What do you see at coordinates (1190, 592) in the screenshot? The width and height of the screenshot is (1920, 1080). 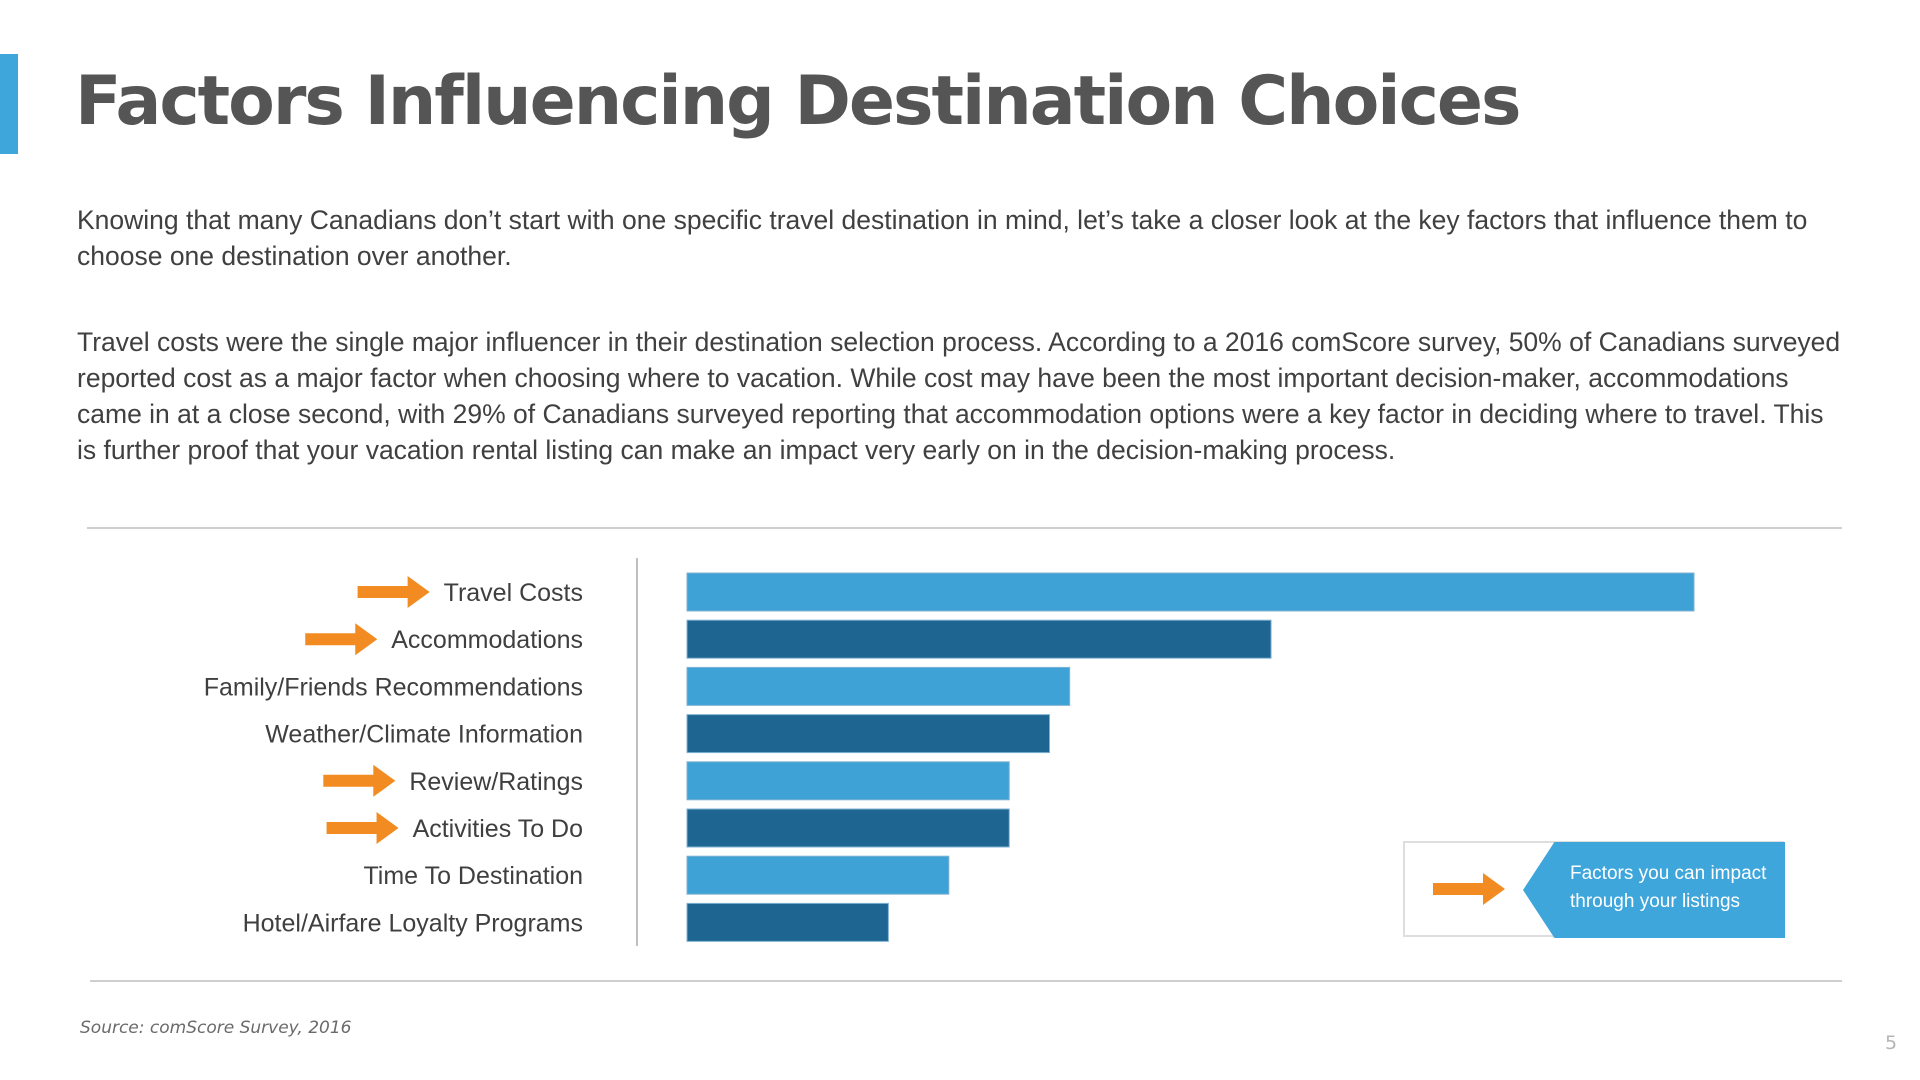 I see `bar-travel-costs` at bounding box center [1190, 592].